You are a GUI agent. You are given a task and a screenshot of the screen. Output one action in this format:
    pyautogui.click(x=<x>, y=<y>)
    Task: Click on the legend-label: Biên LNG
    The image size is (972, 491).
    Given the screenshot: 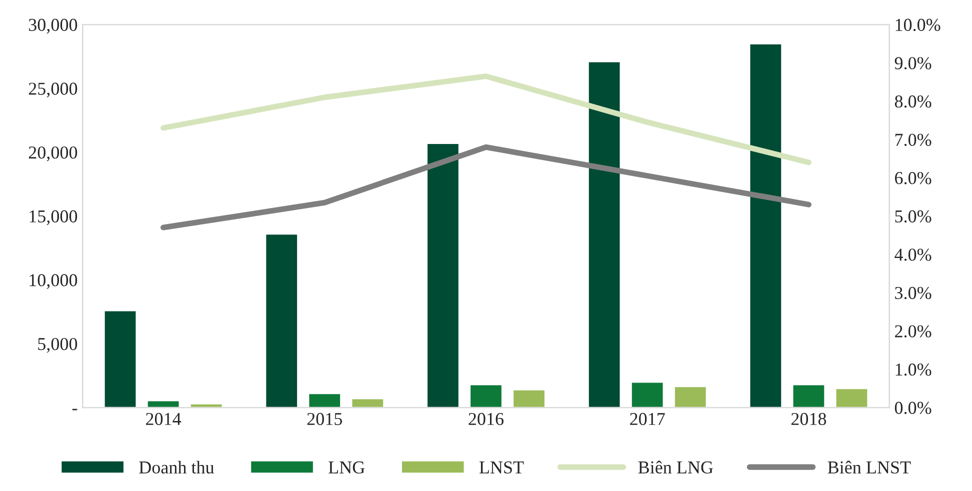 What is the action you would take?
    pyautogui.click(x=675, y=467)
    